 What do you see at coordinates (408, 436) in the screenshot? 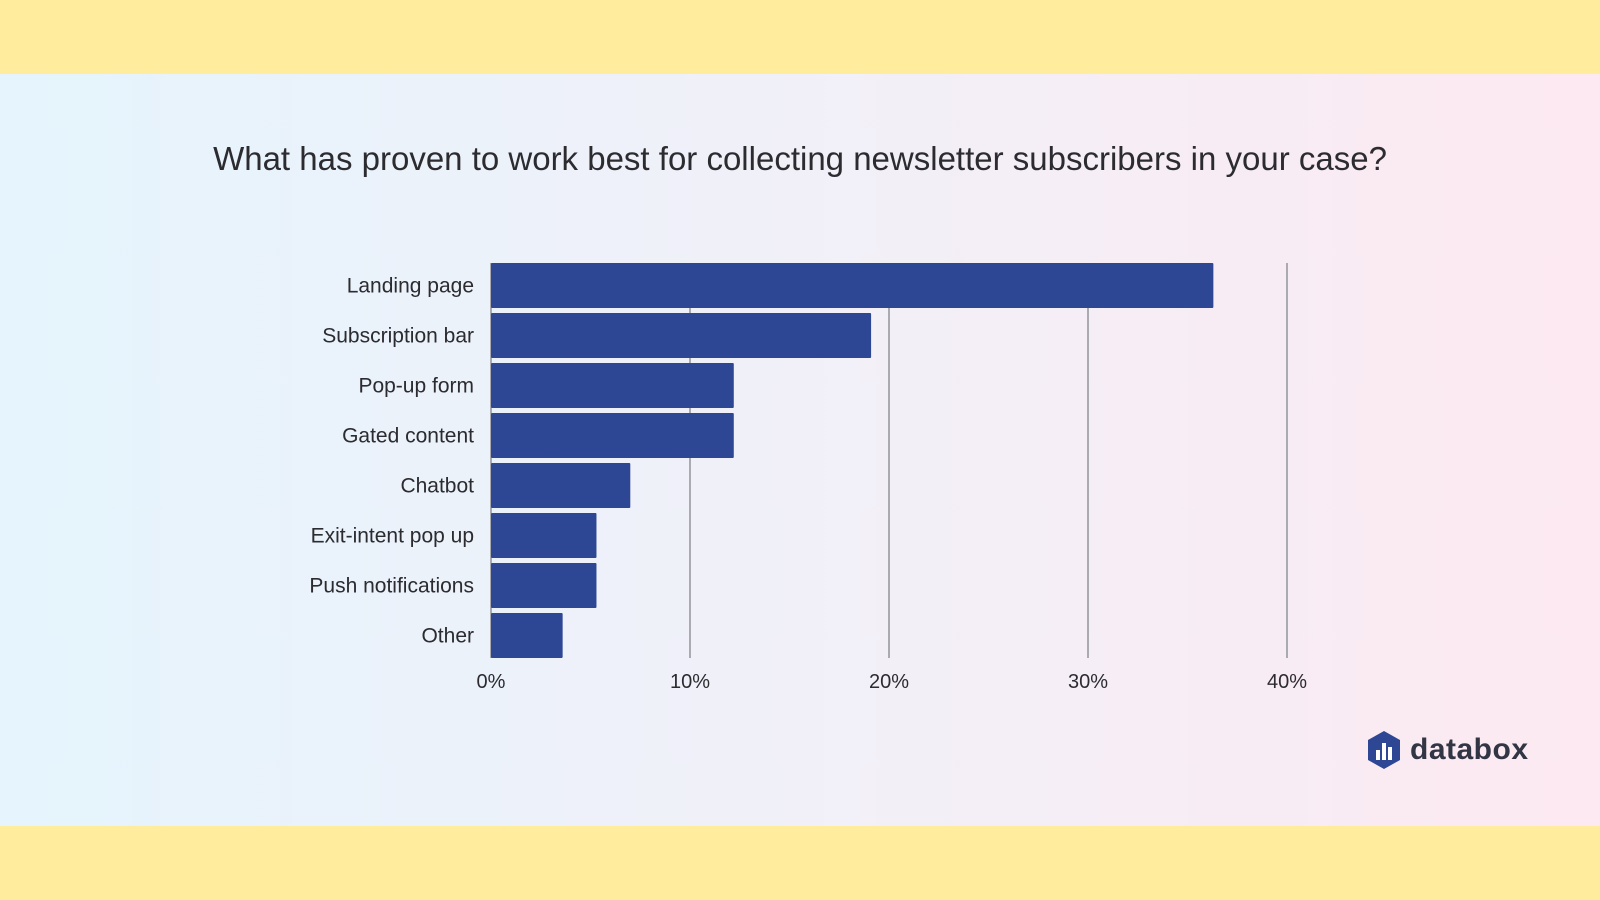
I see `category-label: Gated content` at bounding box center [408, 436].